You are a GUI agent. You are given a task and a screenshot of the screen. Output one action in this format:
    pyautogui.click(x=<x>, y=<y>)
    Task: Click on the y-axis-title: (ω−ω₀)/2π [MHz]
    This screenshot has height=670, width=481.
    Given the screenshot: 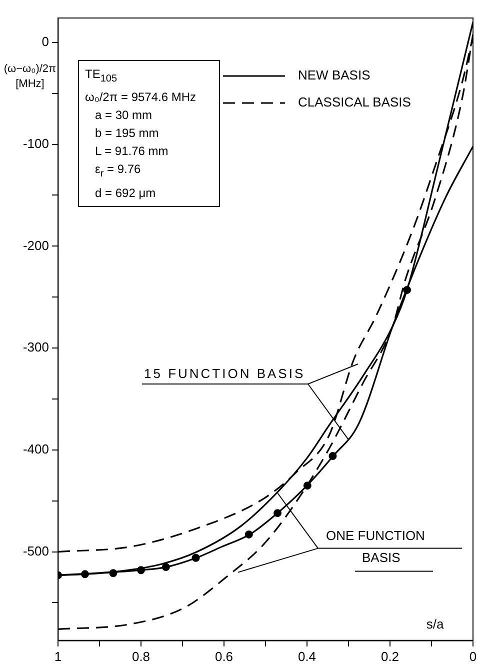 What is the action you would take?
    pyautogui.click(x=30, y=77)
    